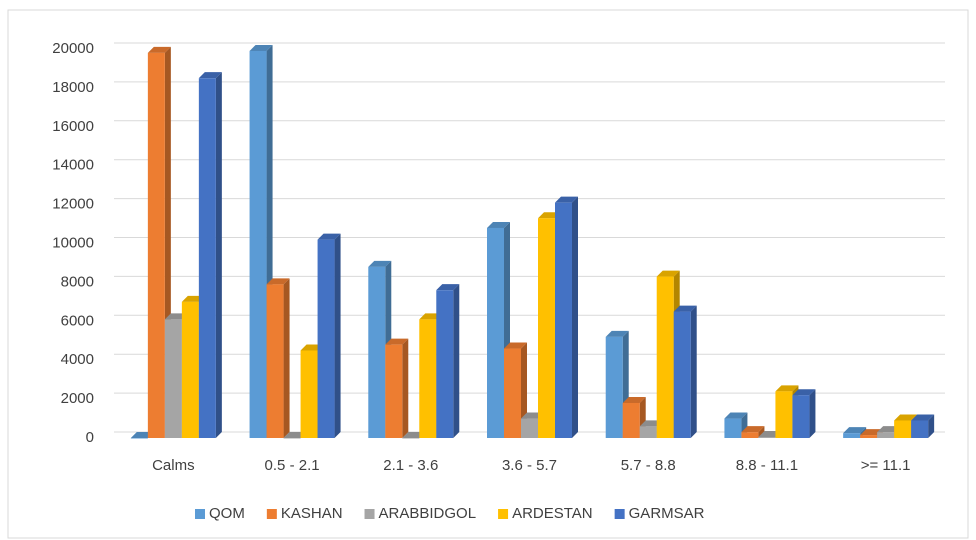 The image size is (976, 540). I want to click on y-tick-label: 14000, so click(73, 165).